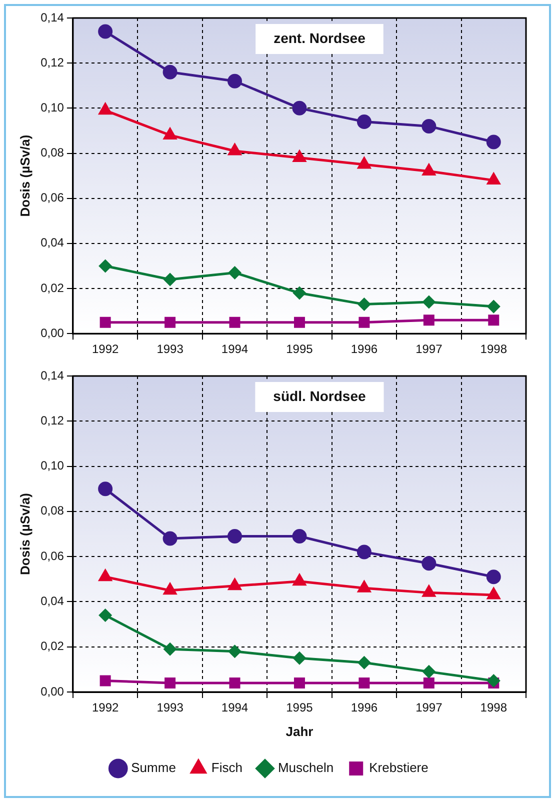  I want to click on legend-label: Summe, so click(153, 768).